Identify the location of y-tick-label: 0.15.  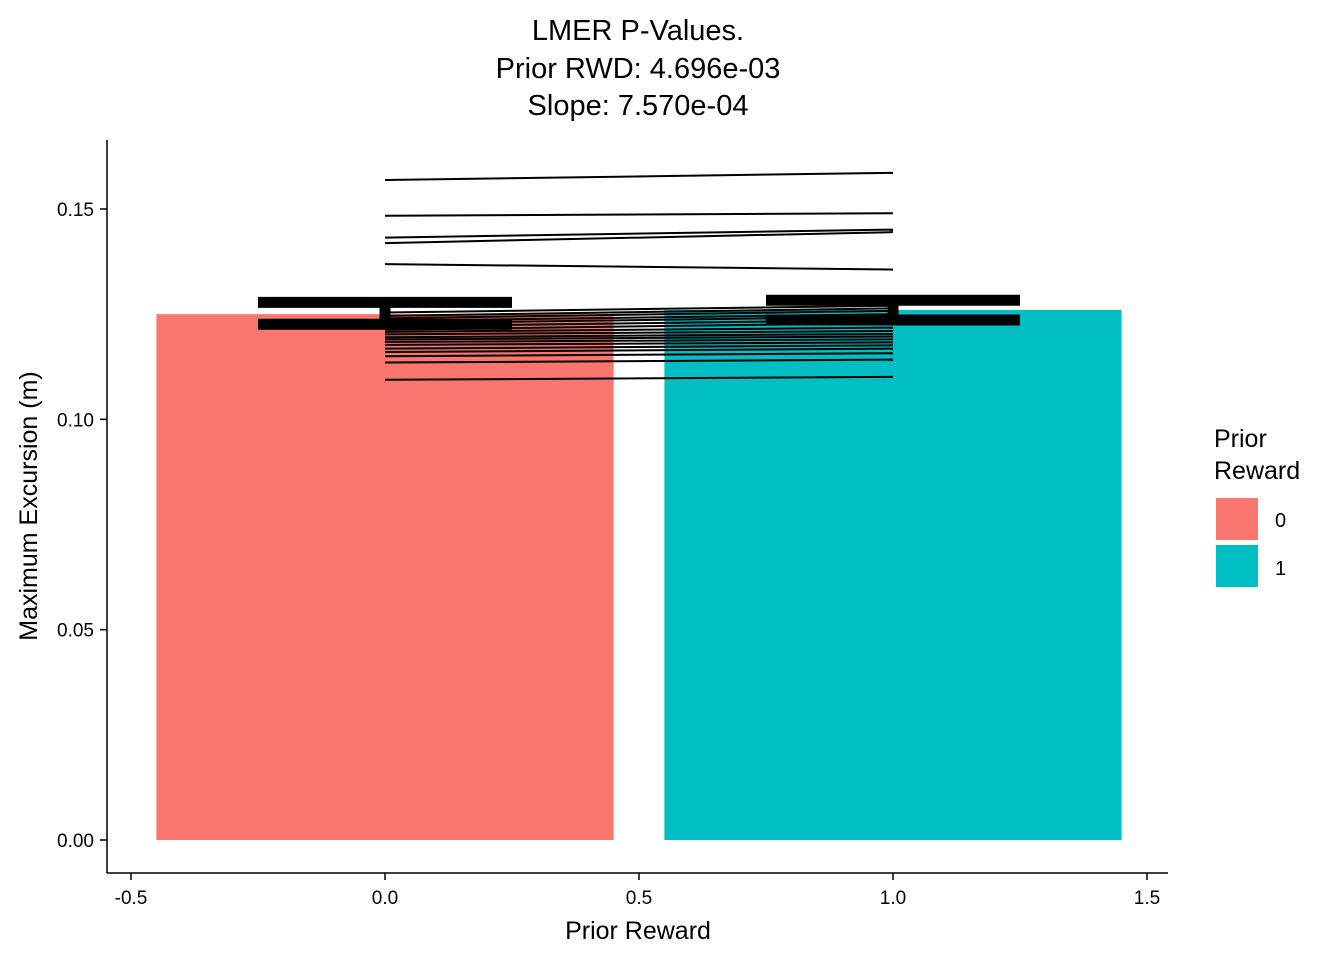
(75, 210).